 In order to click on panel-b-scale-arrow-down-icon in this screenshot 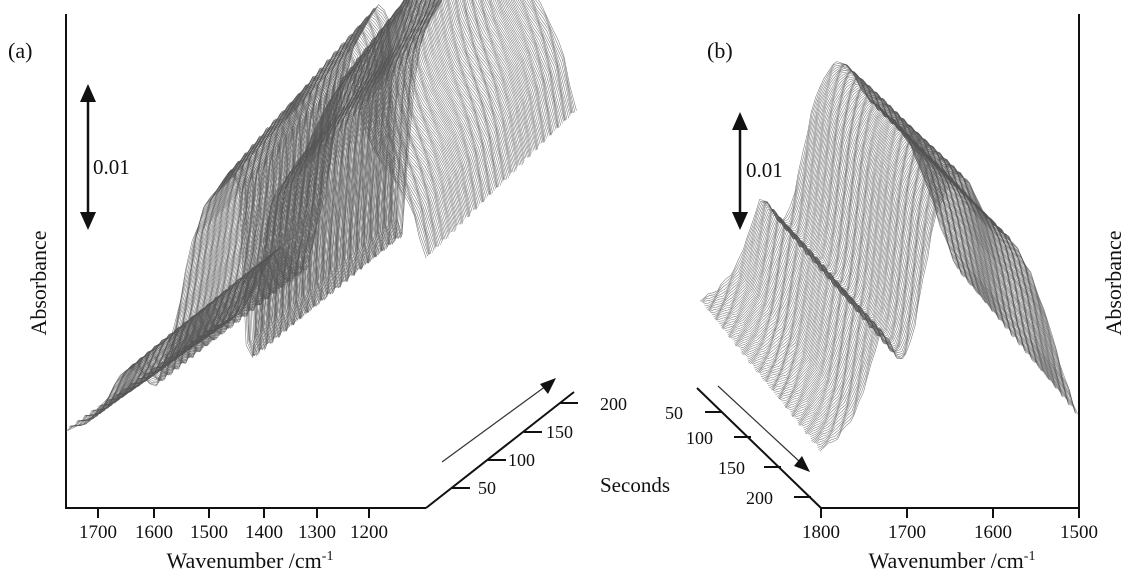, I will do `click(740, 221)`.